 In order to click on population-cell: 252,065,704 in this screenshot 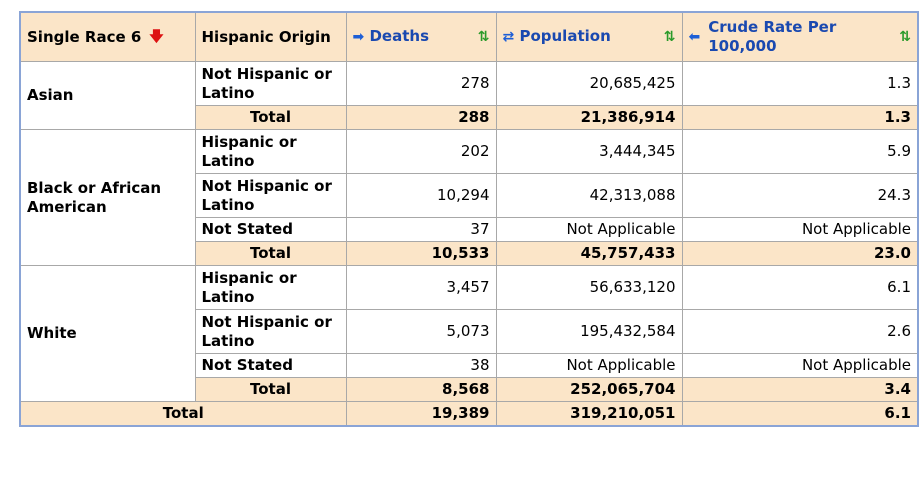, I will do `click(589, 389)`.